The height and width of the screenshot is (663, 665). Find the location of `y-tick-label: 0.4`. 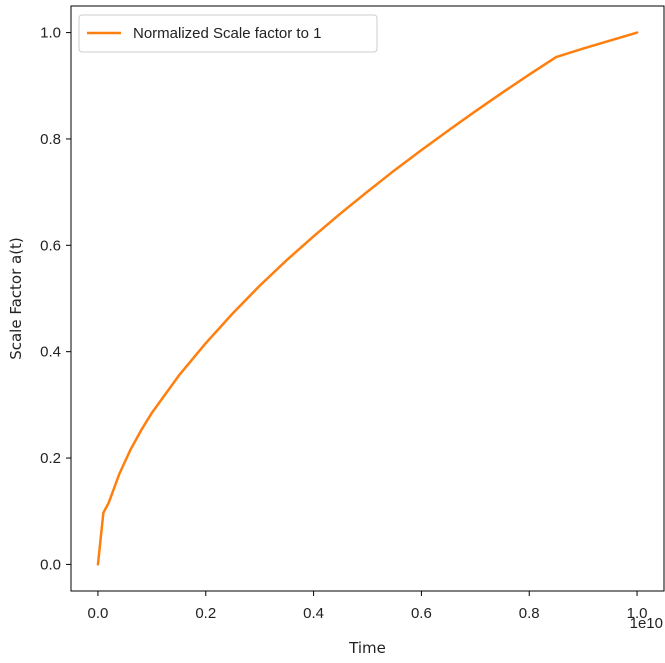

y-tick-label: 0.4 is located at coordinates (50, 352).